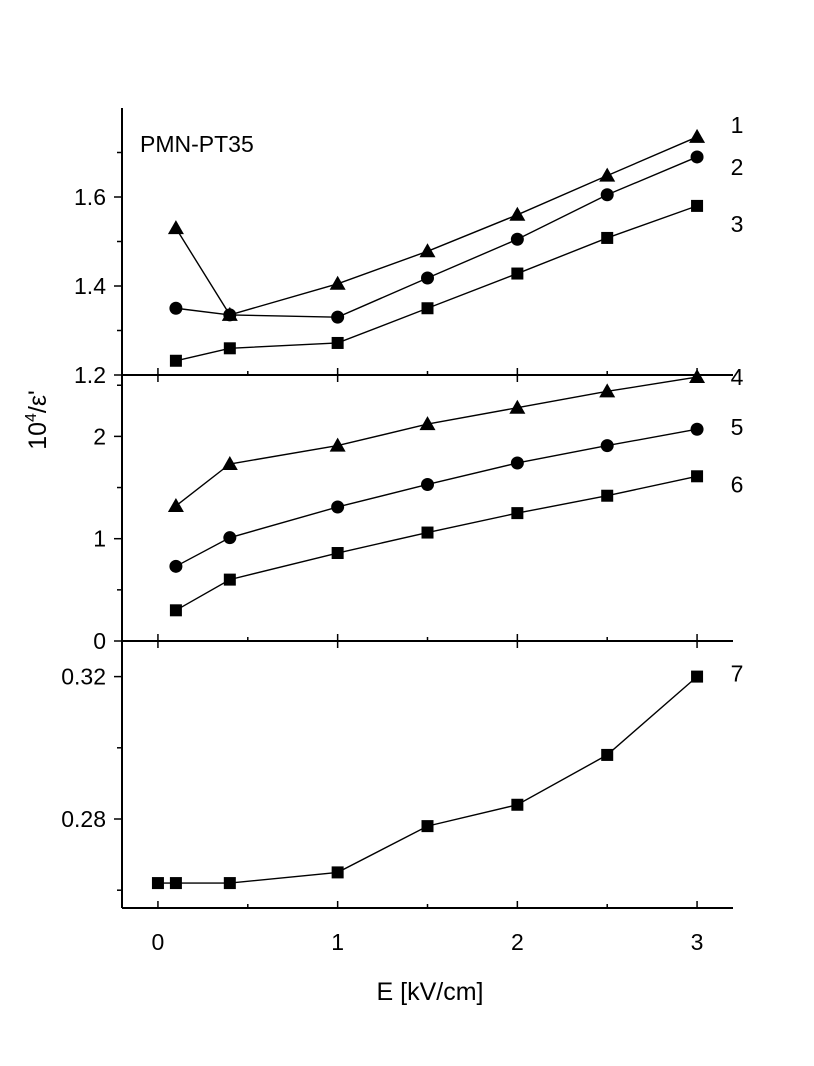 Image resolution: width=814 pixels, height=1066 pixels. Describe the element at coordinates (90, 375) in the screenshot. I see `y-tick-label: 1.2` at that location.